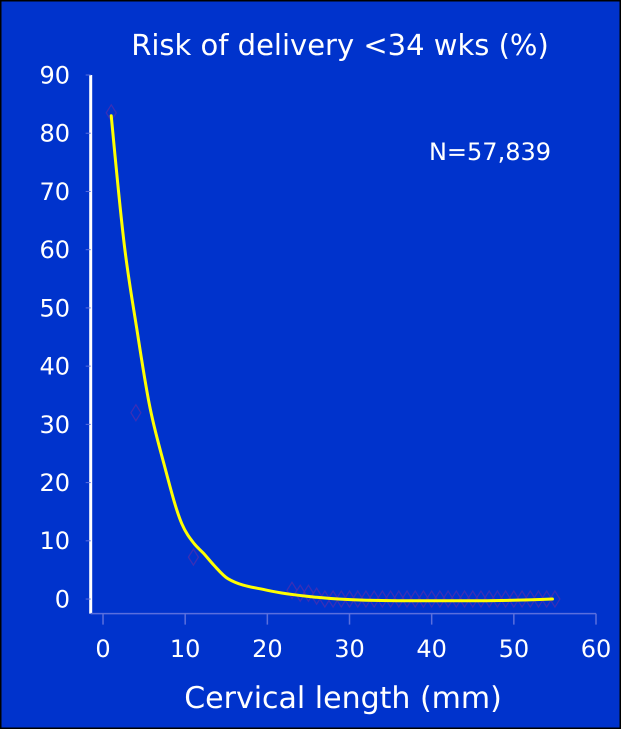 The width and height of the screenshot is (621, 729). Describe the element at coordinates (349, 649) in the screenshot. I see `x-tick-label: 30` at that location.